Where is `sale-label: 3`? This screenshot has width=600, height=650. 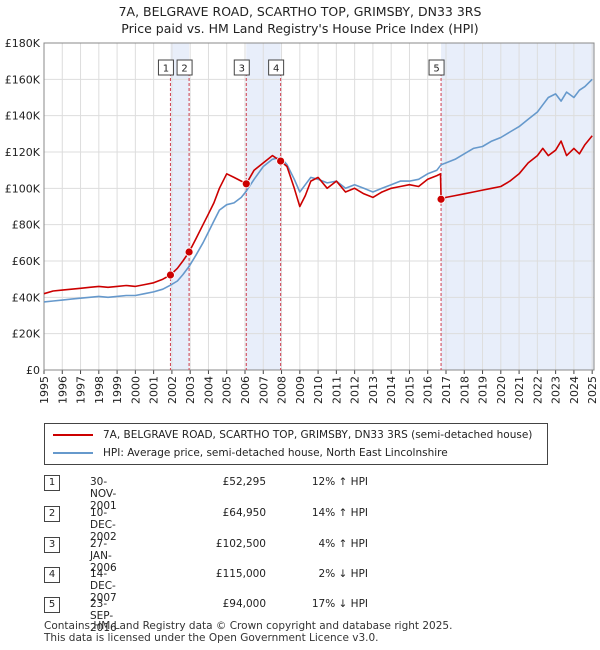
sale-label: 3 is located at coordinates (242, 69).